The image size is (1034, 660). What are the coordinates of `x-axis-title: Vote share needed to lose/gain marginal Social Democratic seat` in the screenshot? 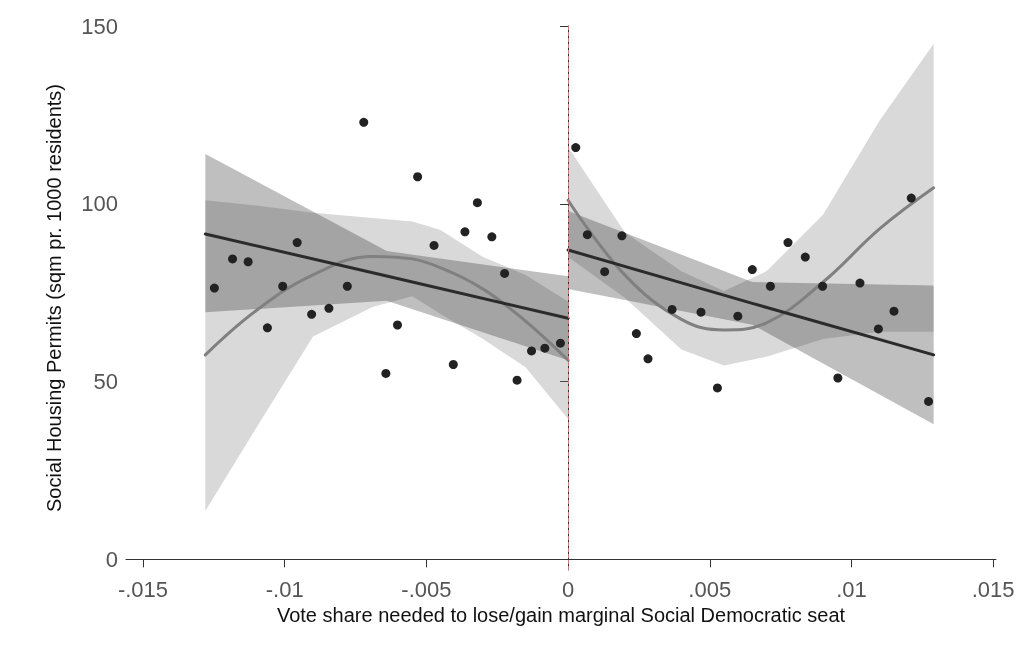 It's located at (561, 614).